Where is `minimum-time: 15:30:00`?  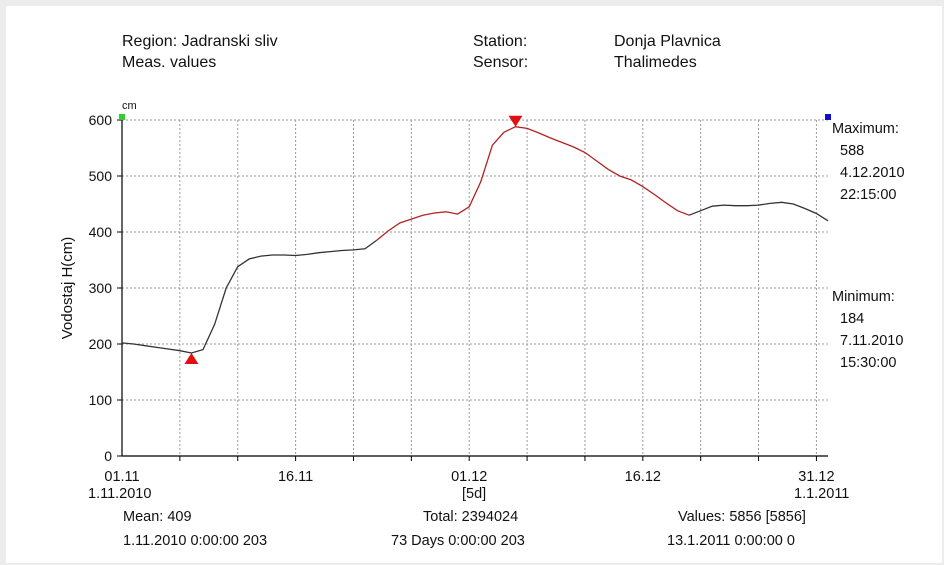
minimum-time: 15:30:00 is located at coordinates (868, 363).